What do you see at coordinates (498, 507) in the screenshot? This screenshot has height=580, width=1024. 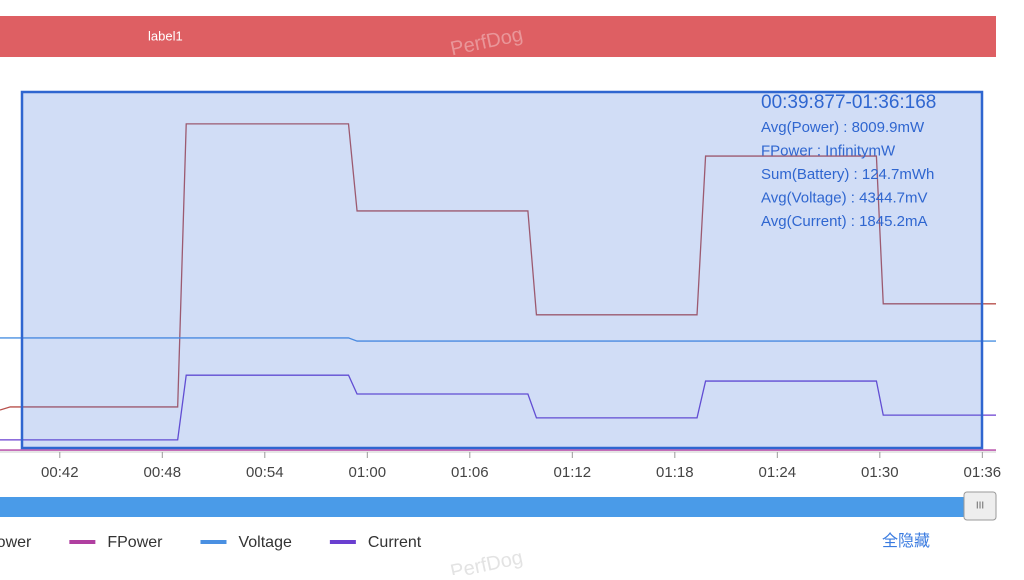 I see `scrollbar` at bounding box center [498, 507].